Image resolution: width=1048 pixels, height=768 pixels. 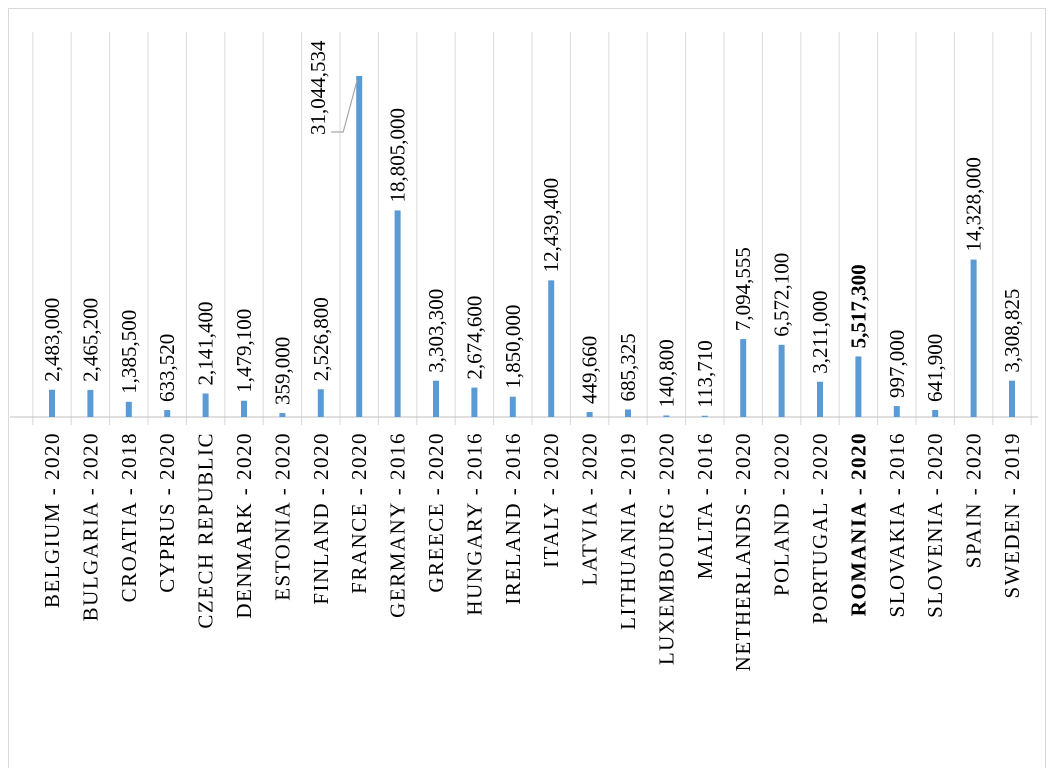 I want to click on data-label: 1,385,500, so click(x=129, y=352).